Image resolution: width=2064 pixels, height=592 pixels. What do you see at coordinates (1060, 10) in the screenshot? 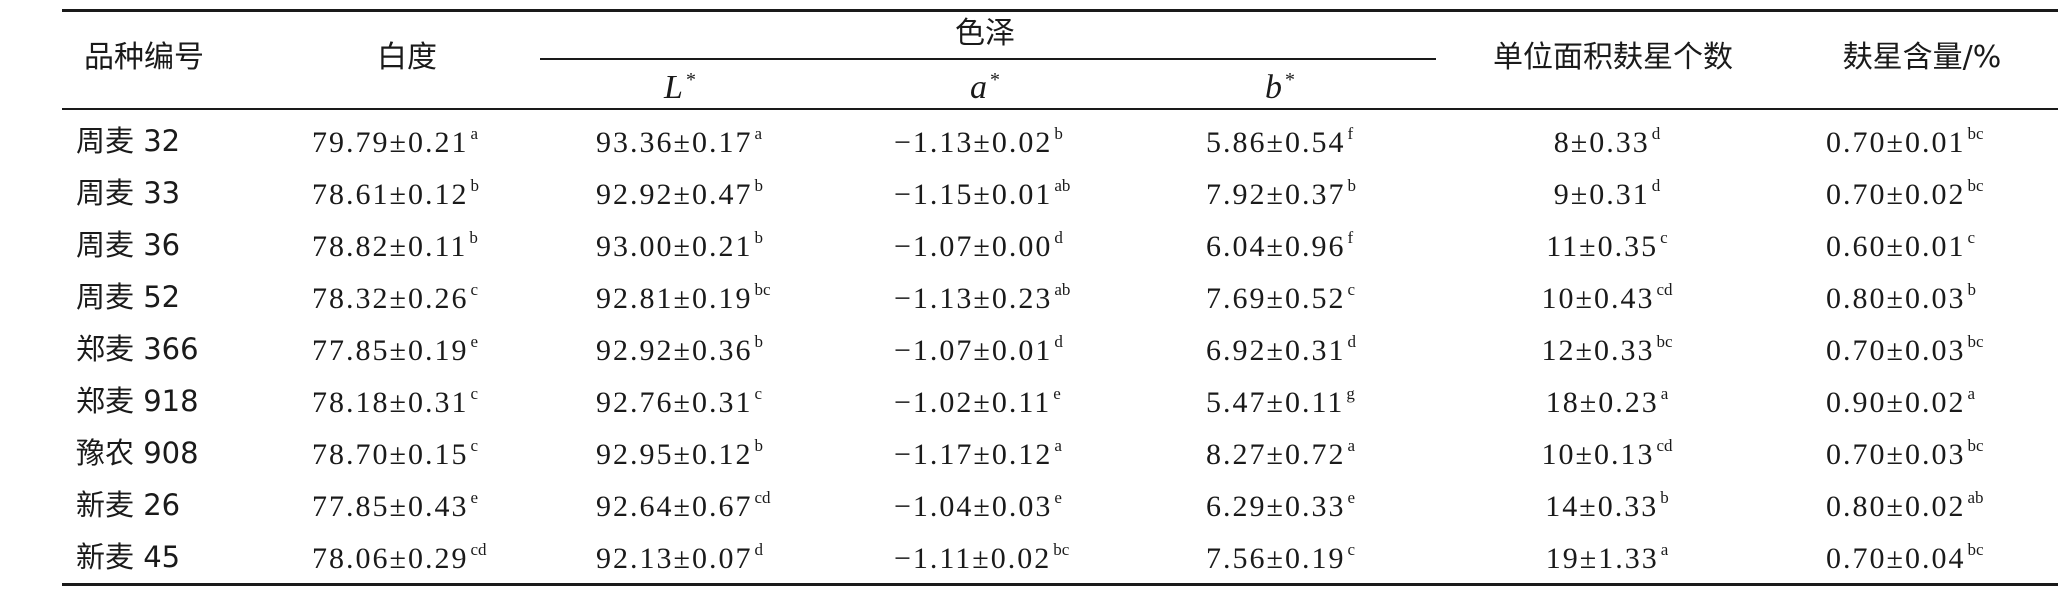
I see `table-top-rule` at bounding box center [1060, 10].